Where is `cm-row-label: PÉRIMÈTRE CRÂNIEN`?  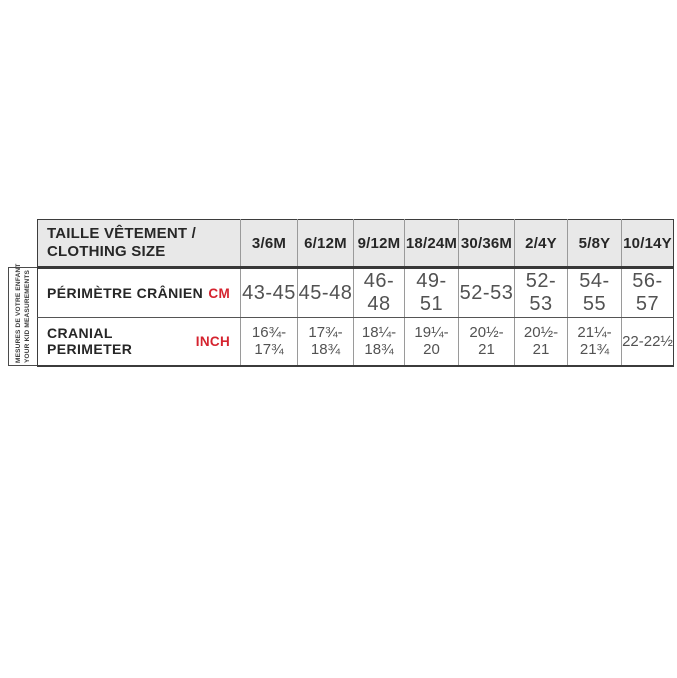 cm-row-label: PÉRIMÈTRE CRÂNIEN is located at coordinates (125, 293).